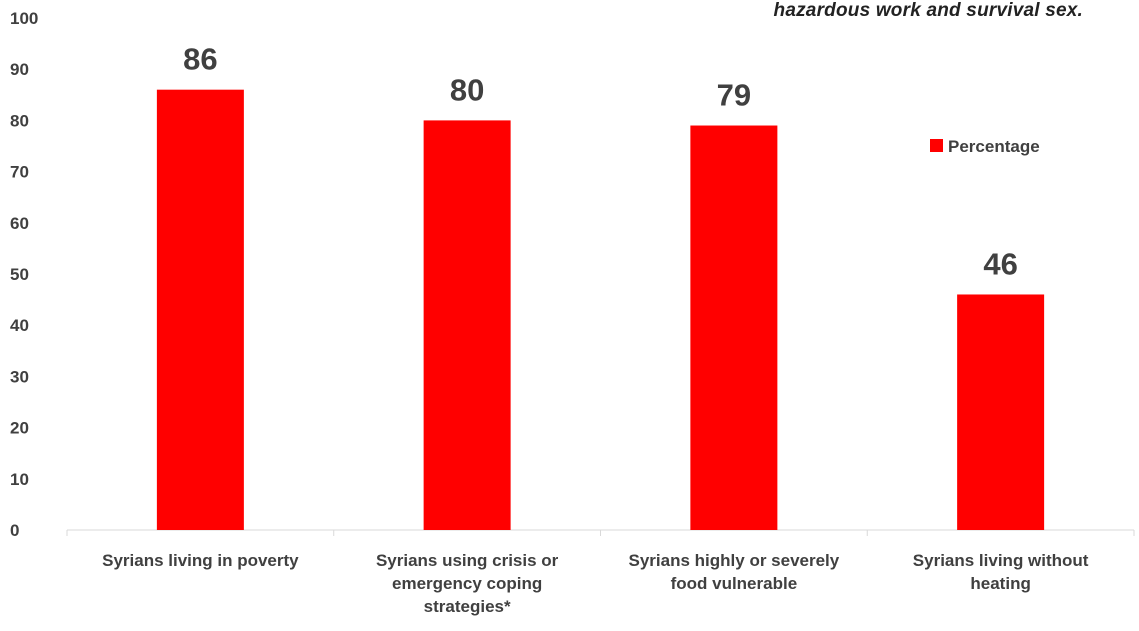 Image resolution: width=1139 pixels, height=631 pixels. I want to click on y-tick-label: 20, so click(19, 428).